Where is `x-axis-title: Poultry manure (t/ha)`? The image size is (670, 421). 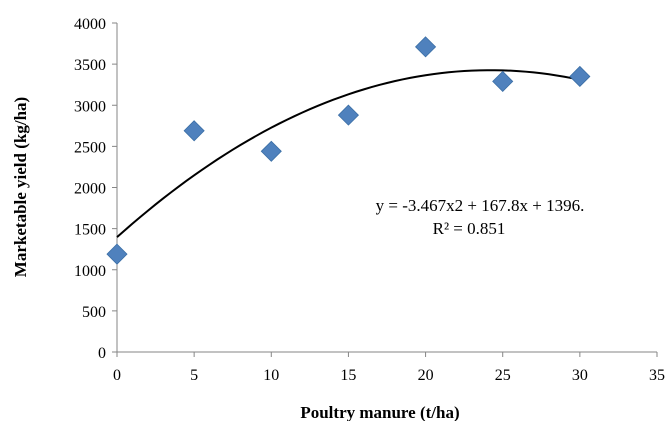 x-axis-title: Poultry manure (t/ha) is located at coordinates (379, 412).